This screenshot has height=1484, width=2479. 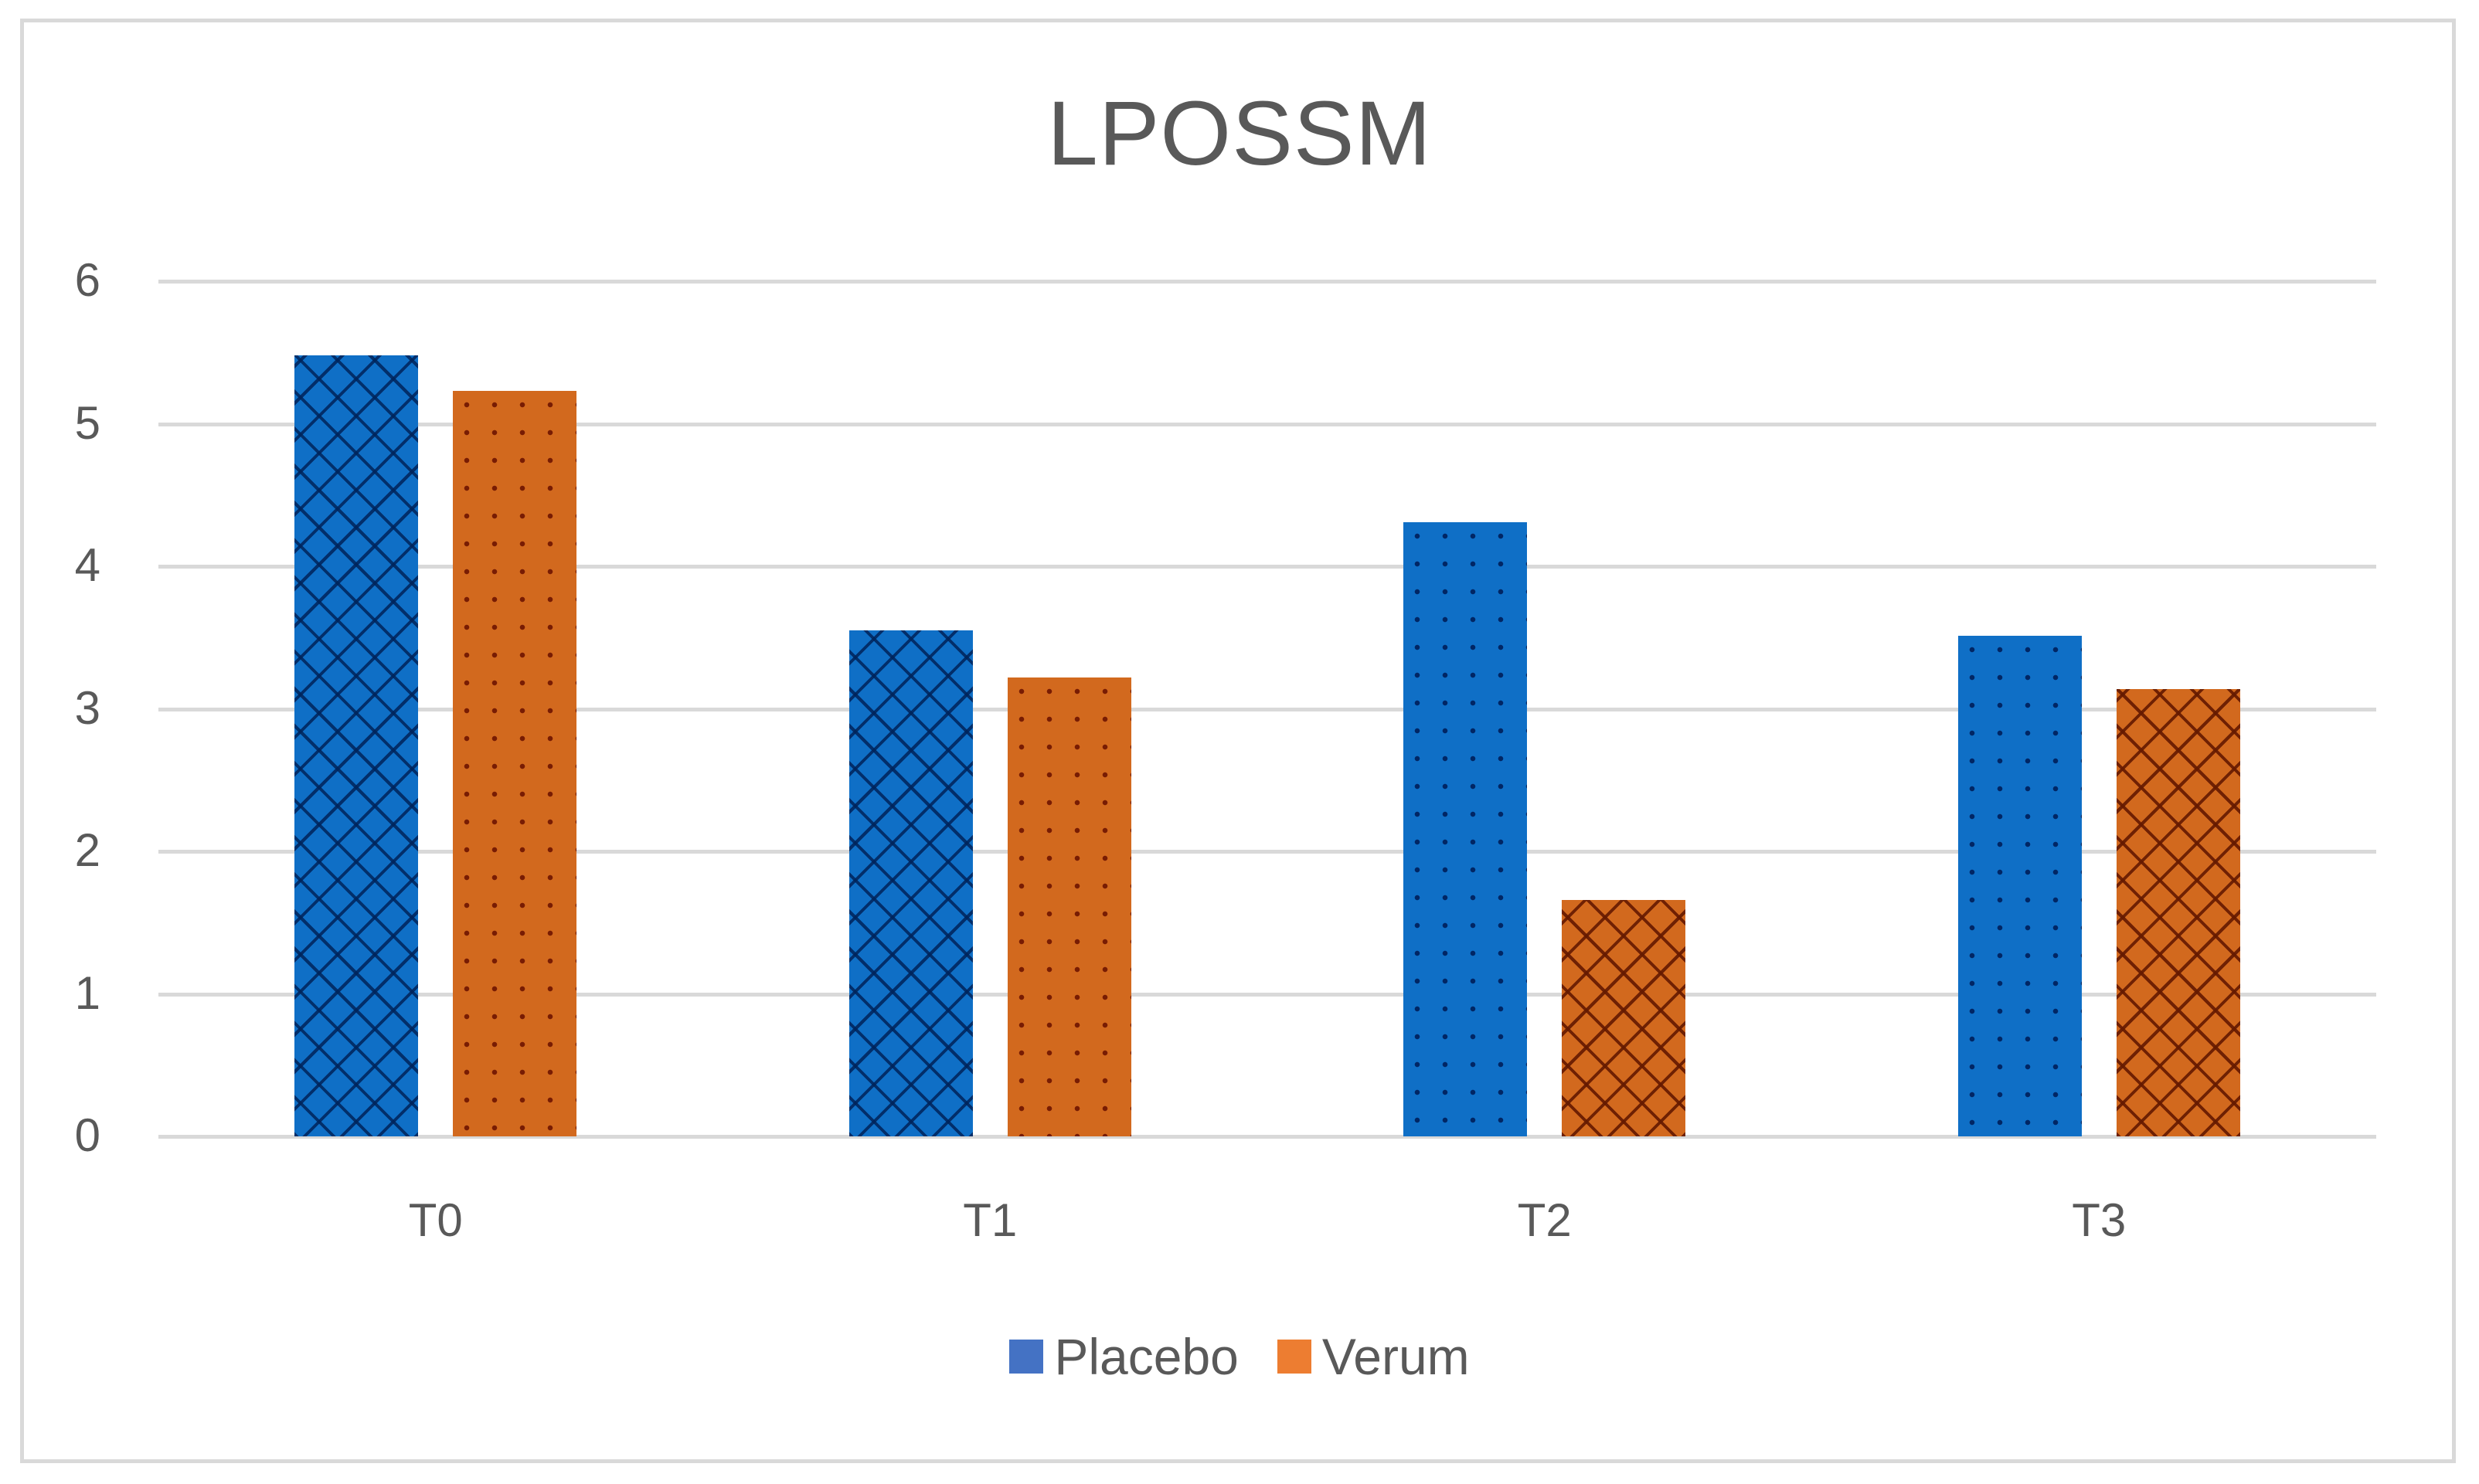 What do you see at coordinates (436, 1220) in the screenshot?
I see `x-tick-label: T0` at bounding box center [436, 1220].